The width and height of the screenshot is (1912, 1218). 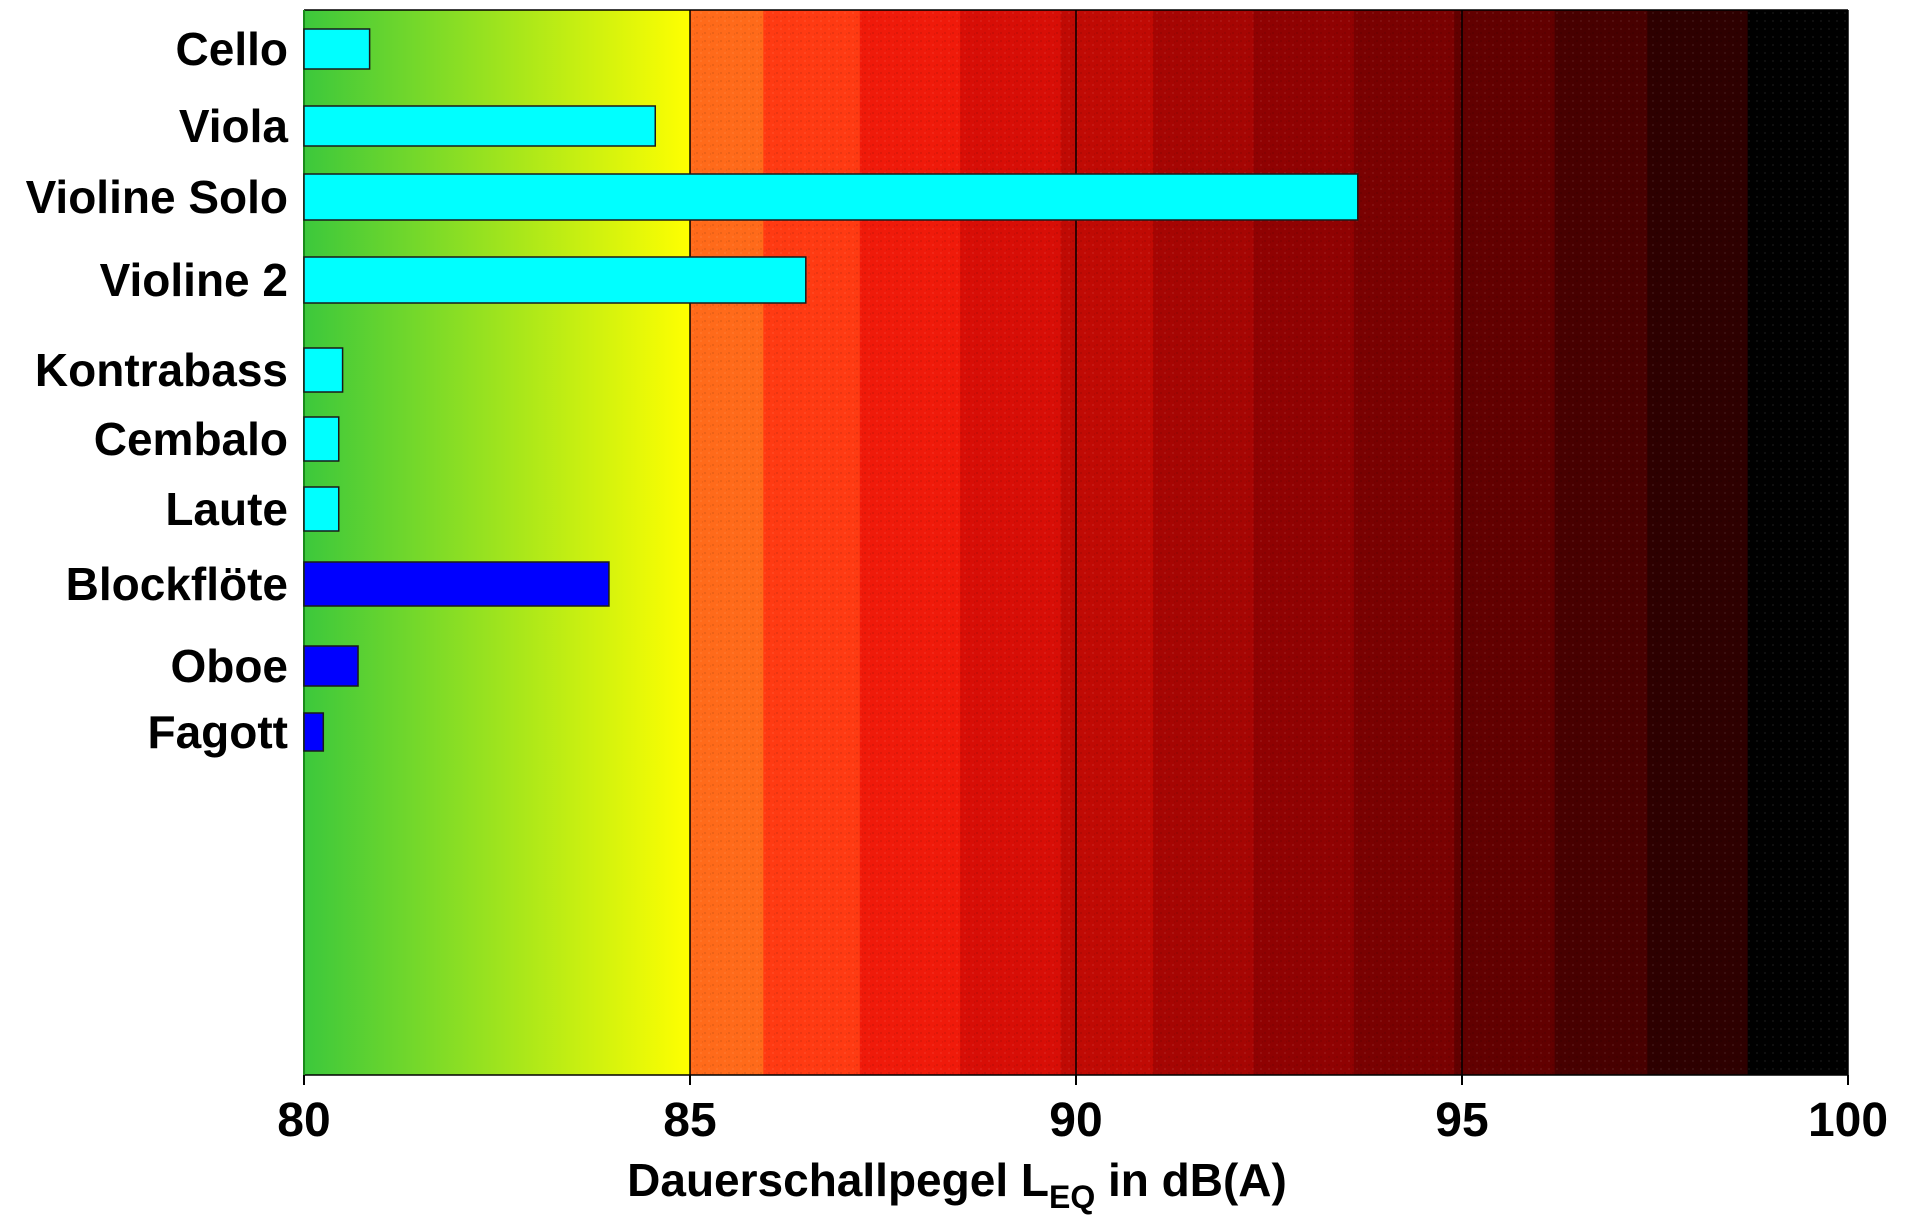 I want to click on category-label: Laute, so click(x=226, y=509).